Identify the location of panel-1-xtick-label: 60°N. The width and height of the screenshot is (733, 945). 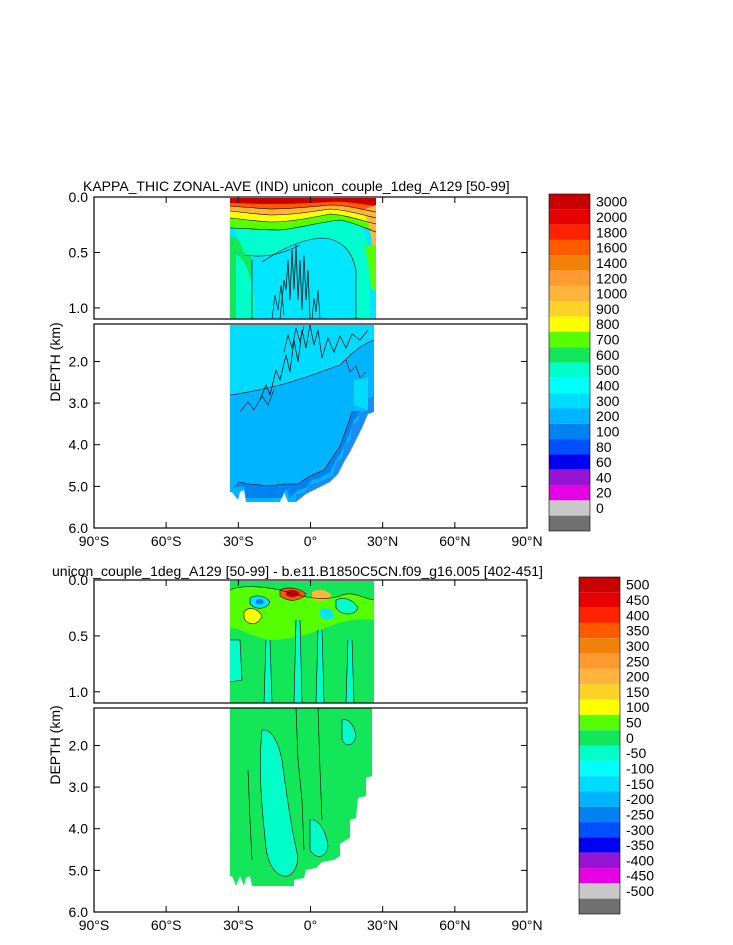
(454, 541).